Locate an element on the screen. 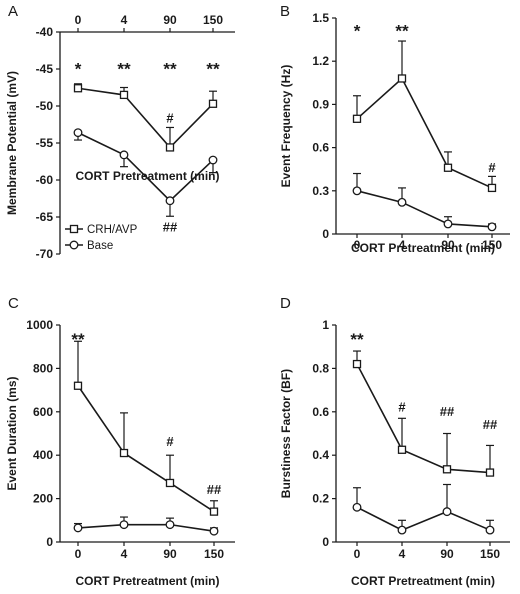 The image size is (520, 594). legend: CRH/AVP Base is located at coordinates (101, 238).